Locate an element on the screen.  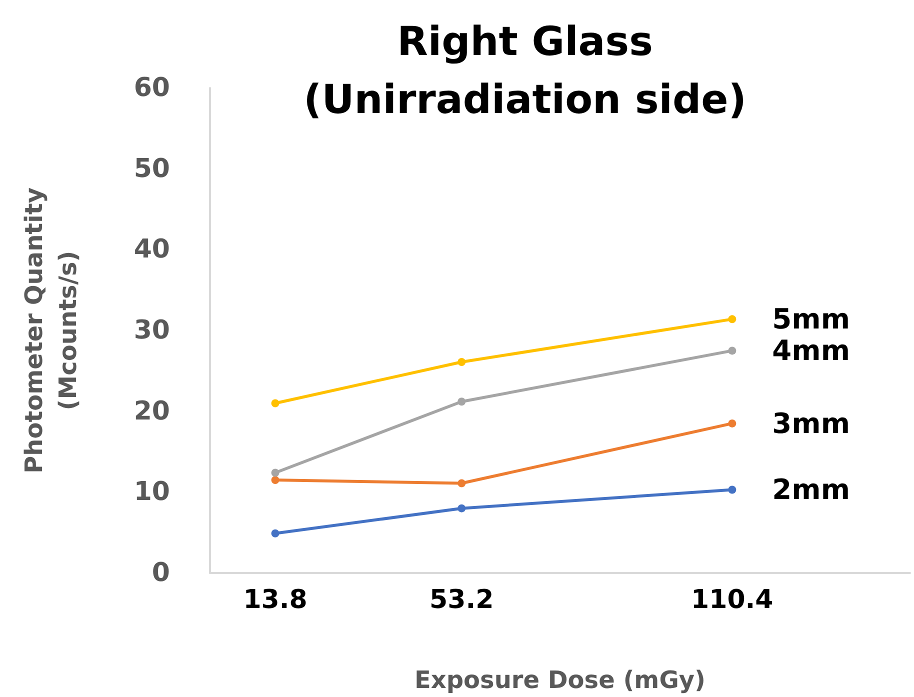
x-tick-label: 13.8 is located at coordinates (275, 600).